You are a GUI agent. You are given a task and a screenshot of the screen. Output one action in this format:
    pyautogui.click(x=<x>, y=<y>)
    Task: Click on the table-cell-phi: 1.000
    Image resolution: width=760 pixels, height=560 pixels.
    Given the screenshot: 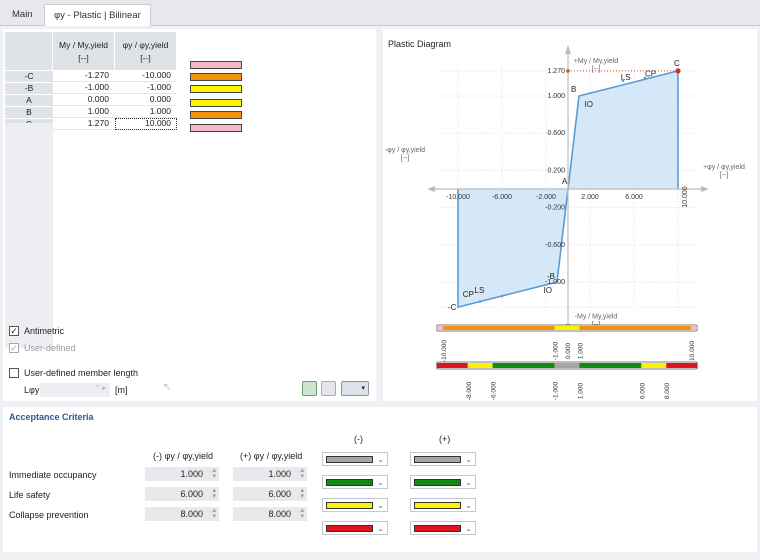 What is the action you would take?
    pyautogui.click(x=146, y=112)
    